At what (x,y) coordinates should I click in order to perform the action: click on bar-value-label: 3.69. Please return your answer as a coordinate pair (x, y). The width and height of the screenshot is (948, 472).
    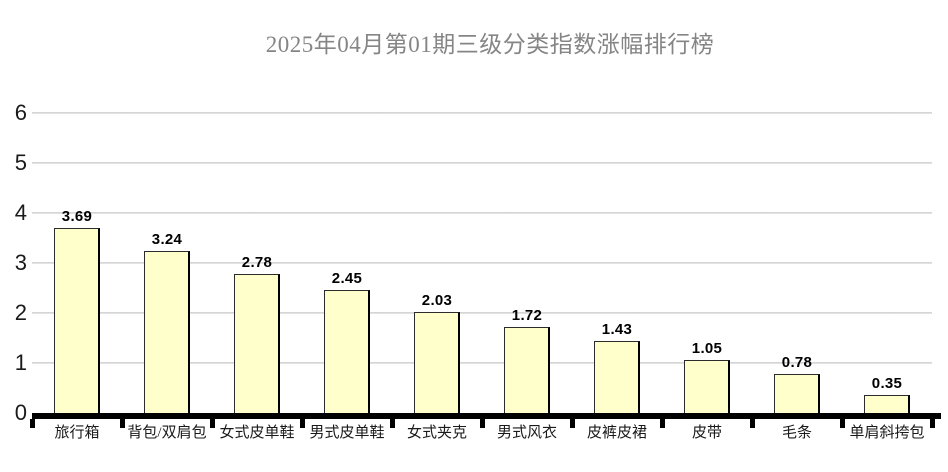
    Looking at the image, I should click on (77, 216).